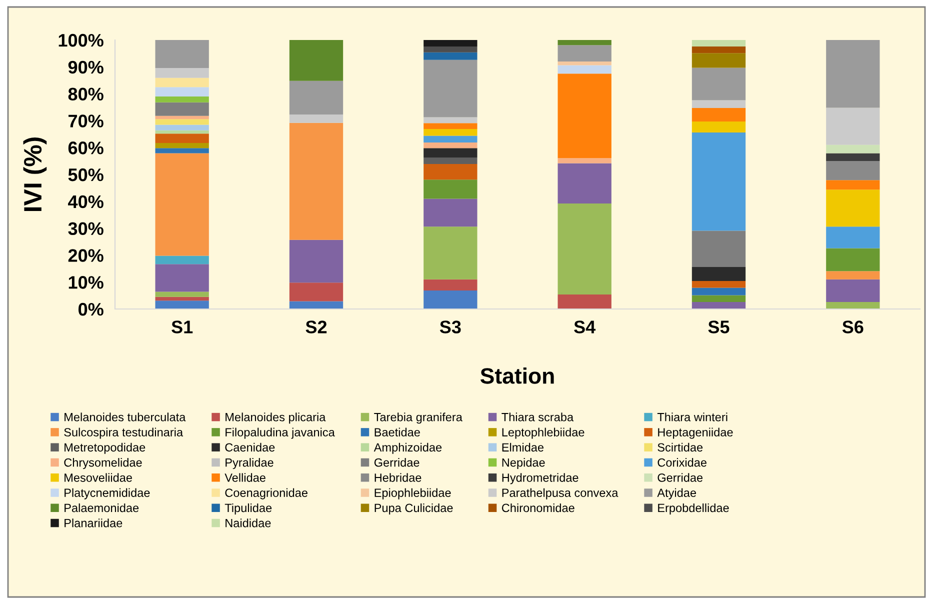 The image size is (936, 615). I want to click on x-tick-label: S1, so click(182, 327).